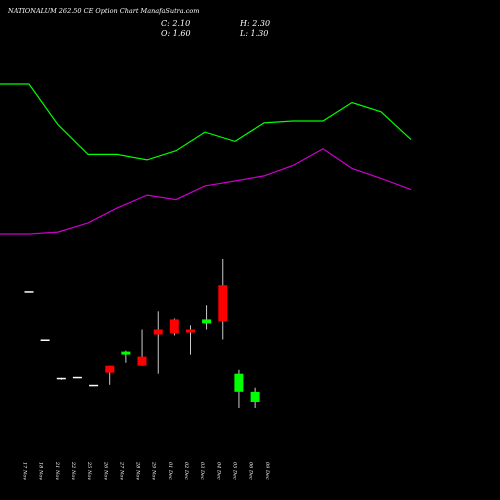  Describe the element at coordinates (234, 471) in the screenshot. I see `x-tick-label: 05 Dec` at that location.